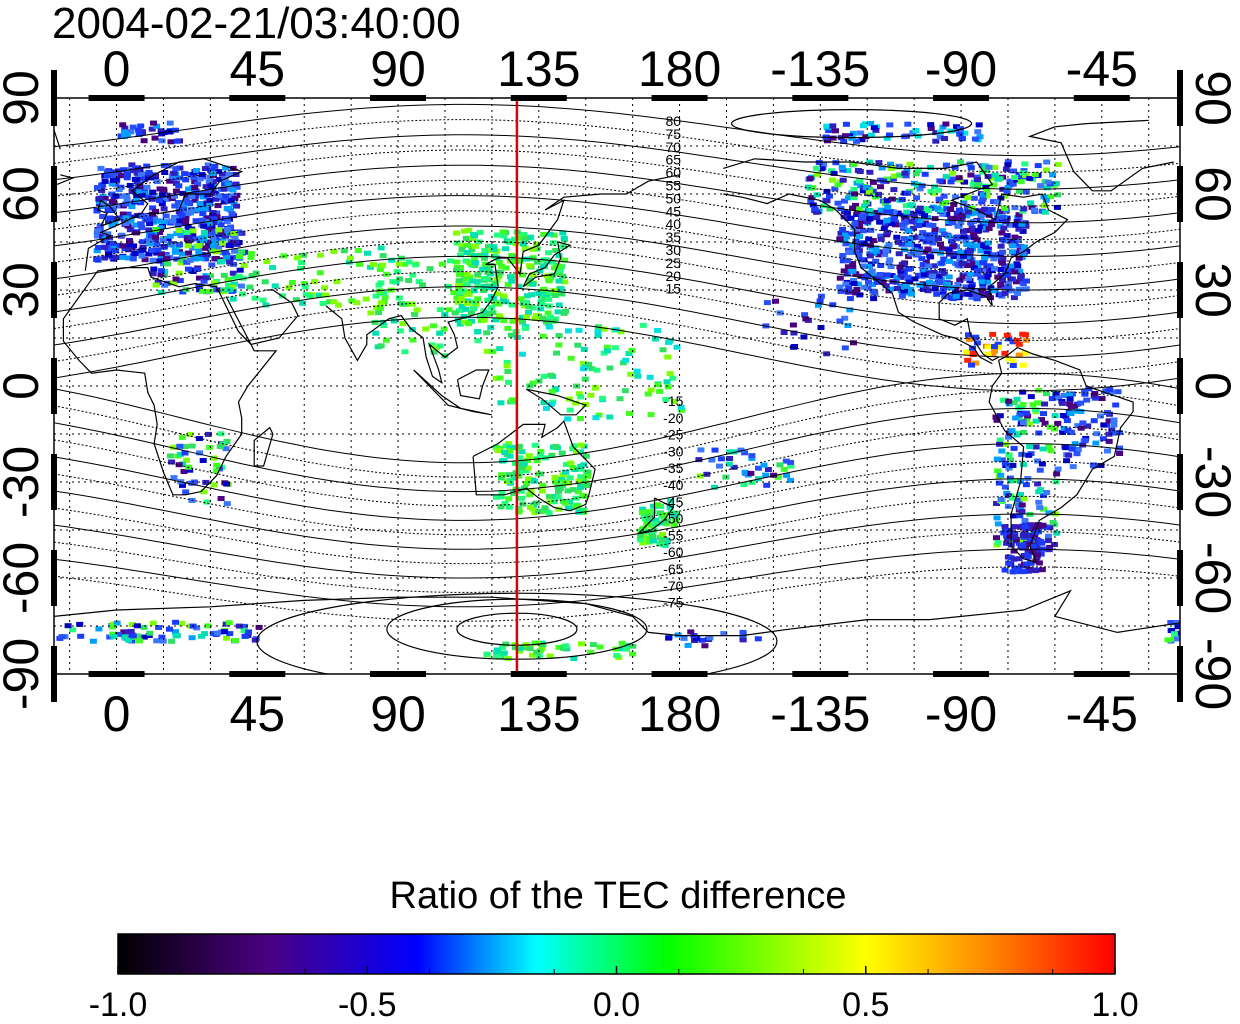 Image resolution: width=1240 pixels, height=1024 pixels. What do you see at coordinates (820, 714) in the screenshot?
I see `bottom-lon-label: -135` at bounding box center [820, 714].